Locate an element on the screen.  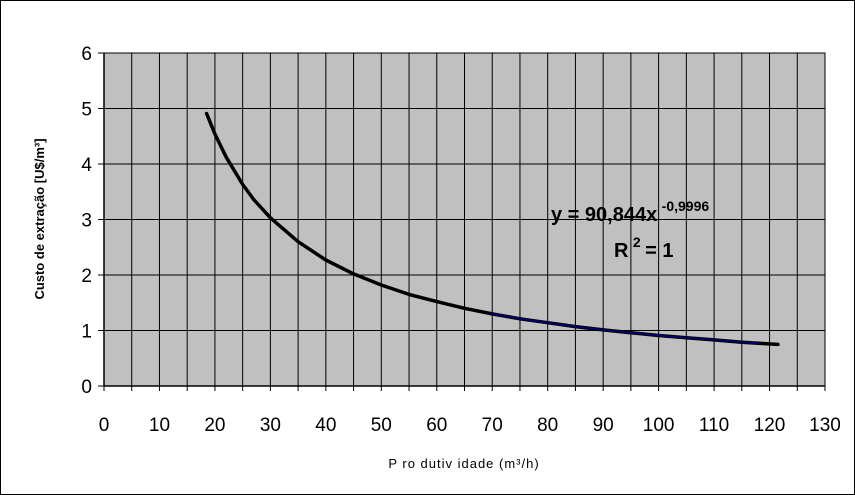
y-tick-label: 3 is located at coordinates (86, 221).